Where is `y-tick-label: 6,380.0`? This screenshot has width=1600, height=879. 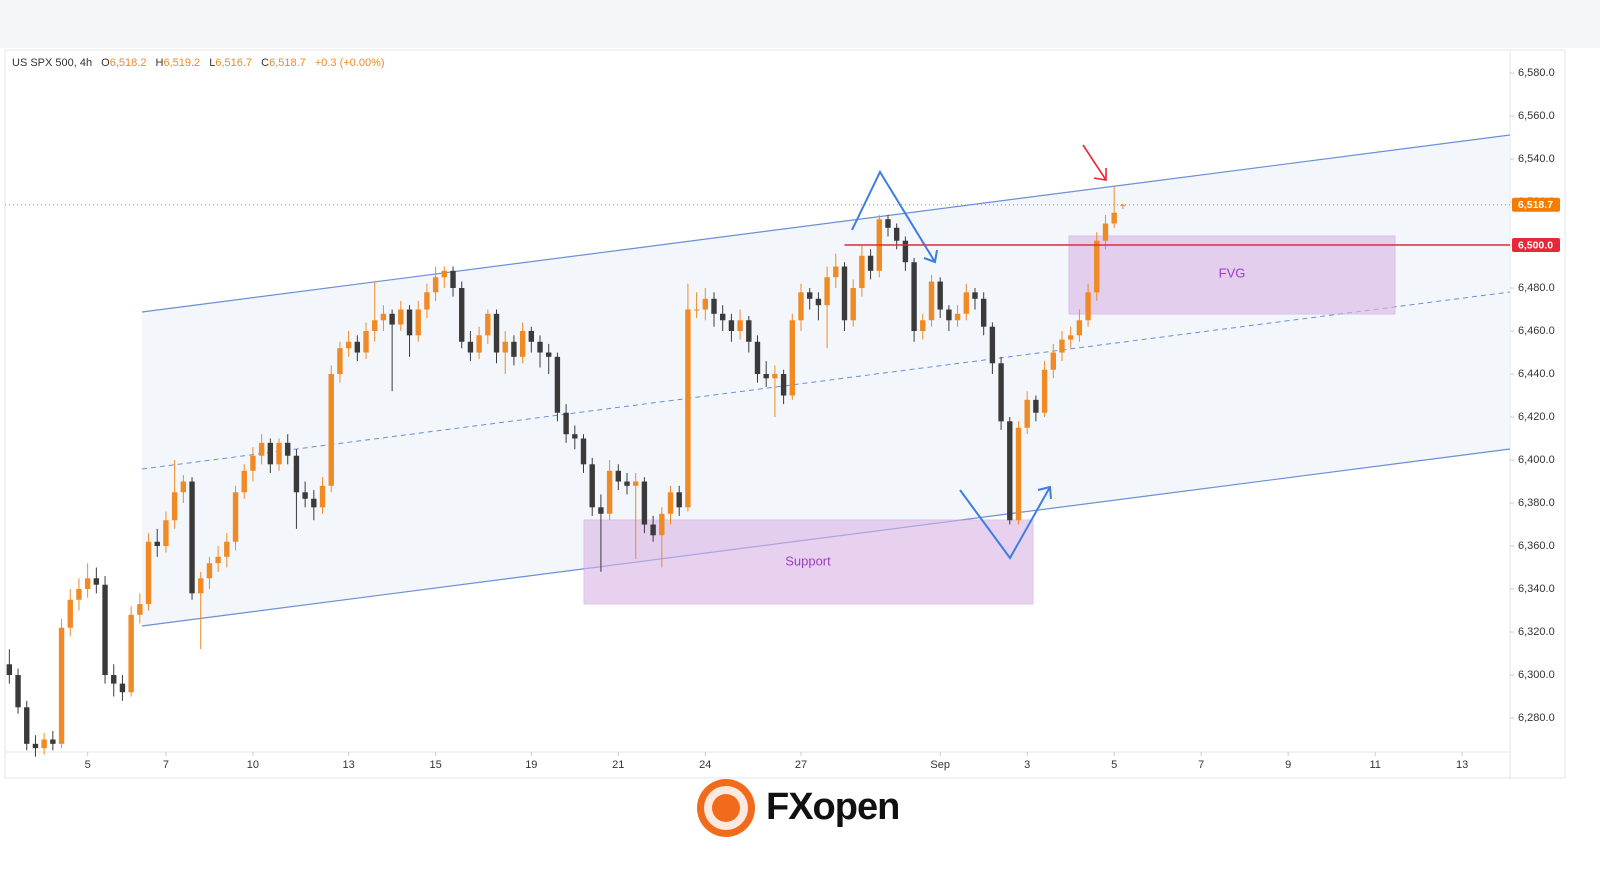
y-tick-label: 6,380.0 is located at coordinates (1536, 503).